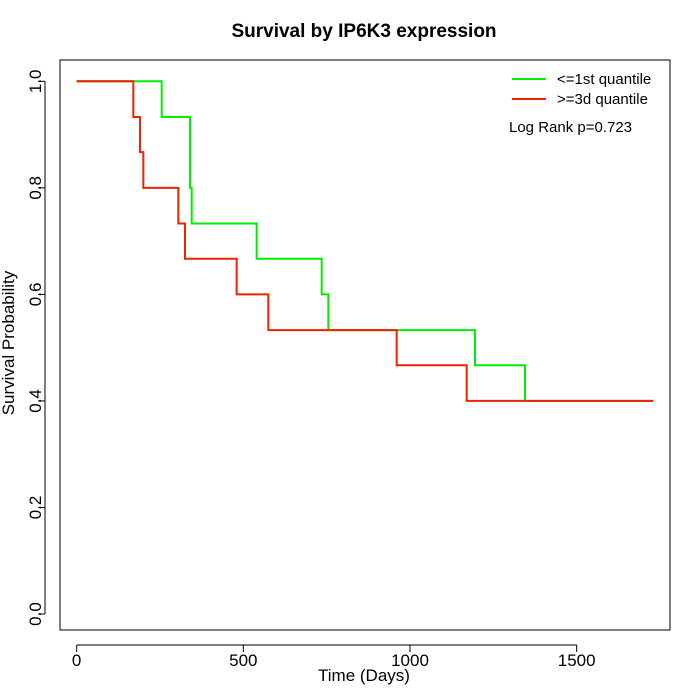 The width and height of the screenshot is (700, 700). I want to click on y-tick-label: 0.0, so click(35, 614).